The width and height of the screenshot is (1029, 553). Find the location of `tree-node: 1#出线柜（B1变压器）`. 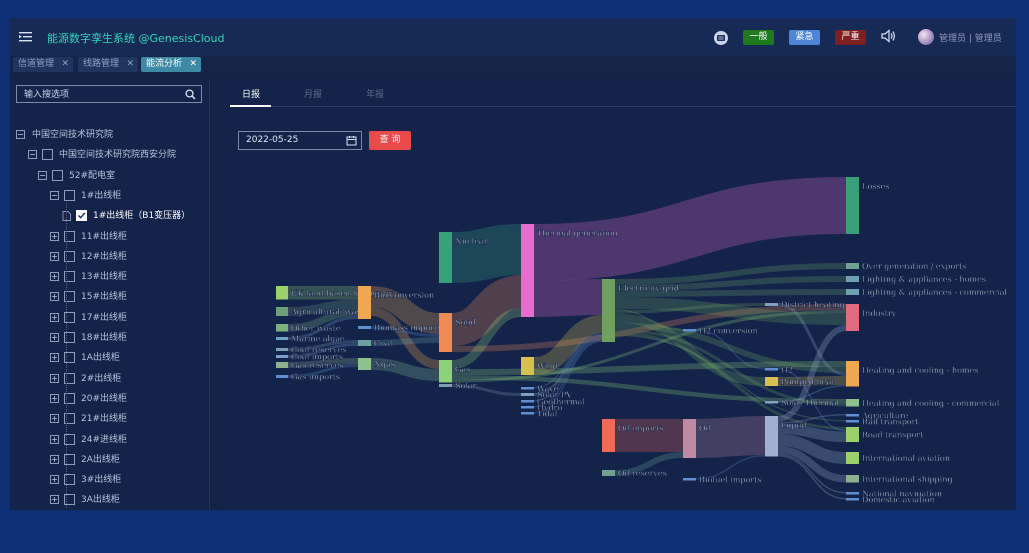

tree-node: 1#出线柜（B1变压器） is located at coordinates (135, 216).